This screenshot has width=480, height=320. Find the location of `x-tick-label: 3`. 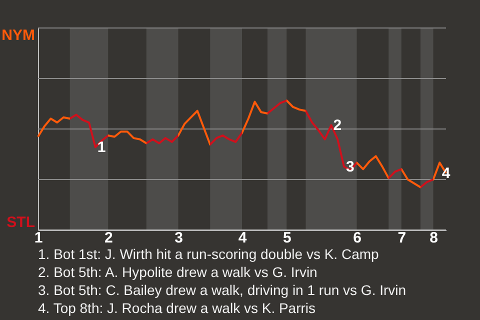

x-tick-label: 3 is located at coordinates (178, 238).